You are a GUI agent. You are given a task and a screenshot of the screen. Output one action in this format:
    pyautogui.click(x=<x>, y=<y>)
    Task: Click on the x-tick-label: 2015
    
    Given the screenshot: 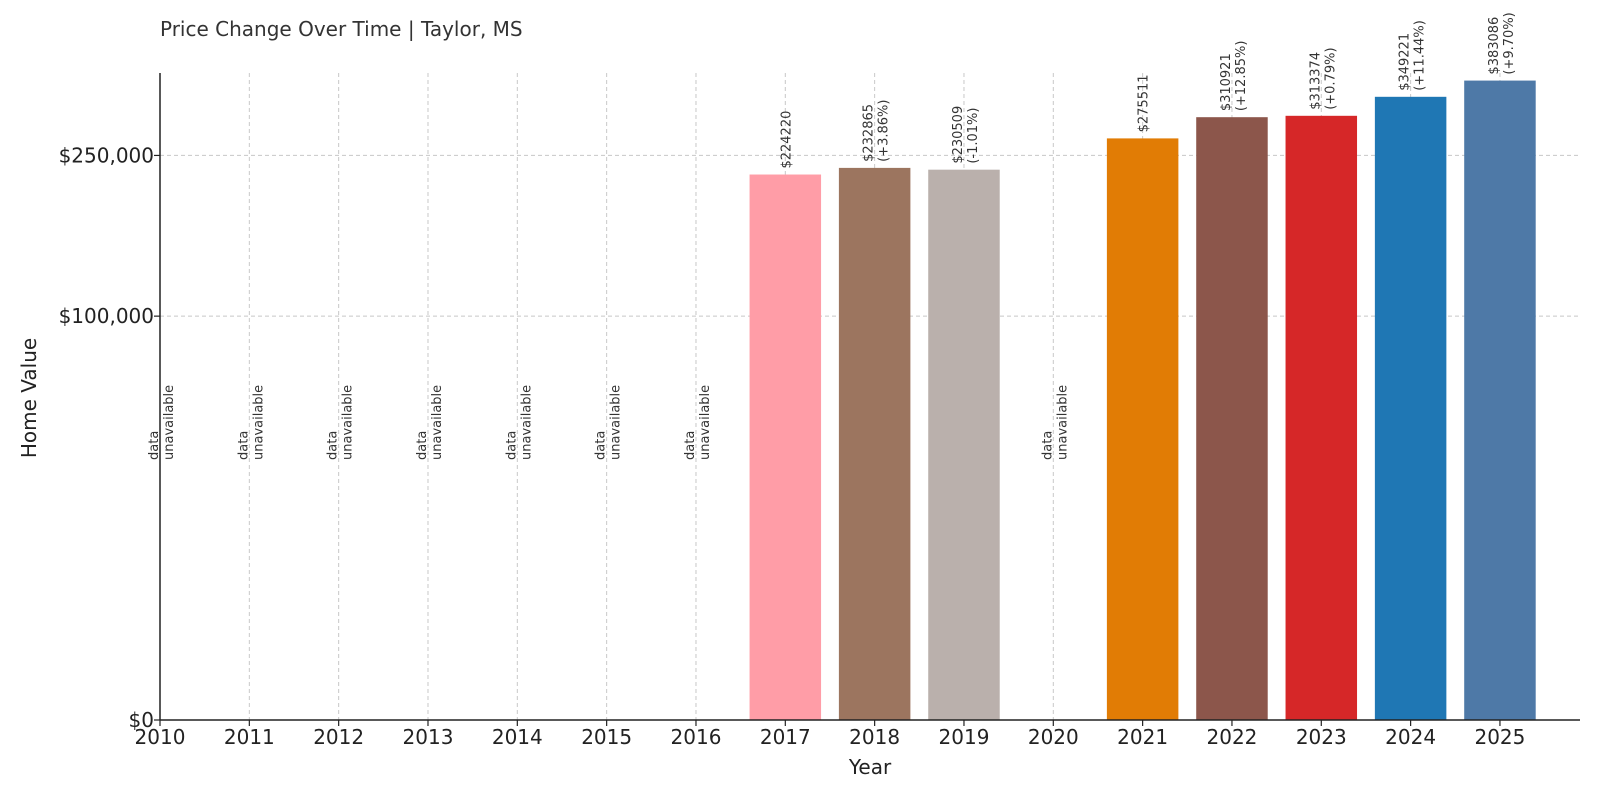 What is the action you would take?
    pyautogui.click(x=606, y=737)
    